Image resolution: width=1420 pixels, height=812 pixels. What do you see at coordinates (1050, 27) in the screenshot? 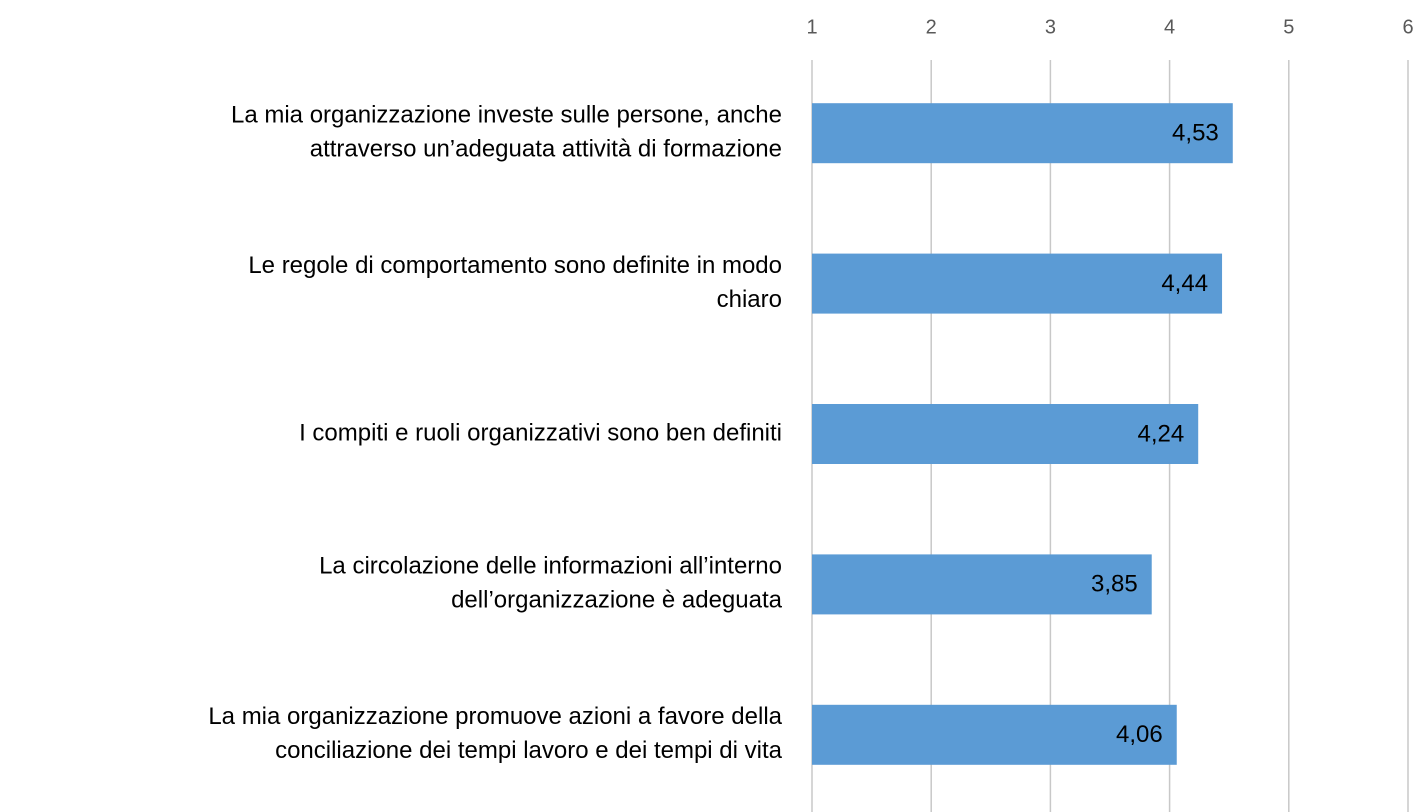
I see `x-tick-label: 3` at bounding box center [1050, 27].